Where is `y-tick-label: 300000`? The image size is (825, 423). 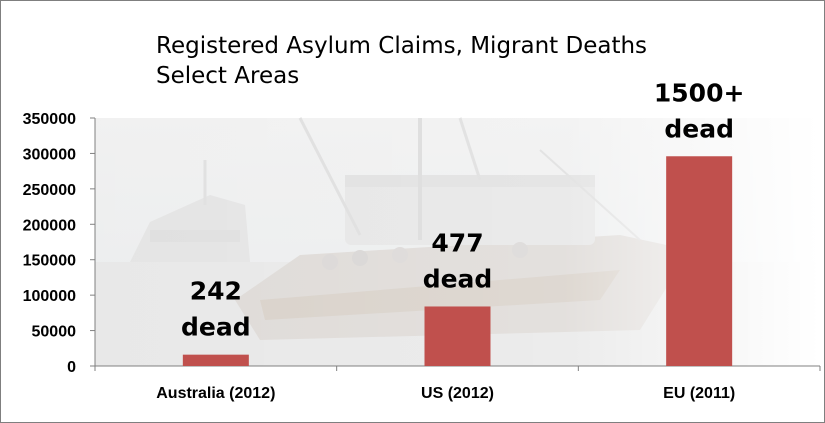
y-tick-label: 300000 is located at coordinates (49, 154).